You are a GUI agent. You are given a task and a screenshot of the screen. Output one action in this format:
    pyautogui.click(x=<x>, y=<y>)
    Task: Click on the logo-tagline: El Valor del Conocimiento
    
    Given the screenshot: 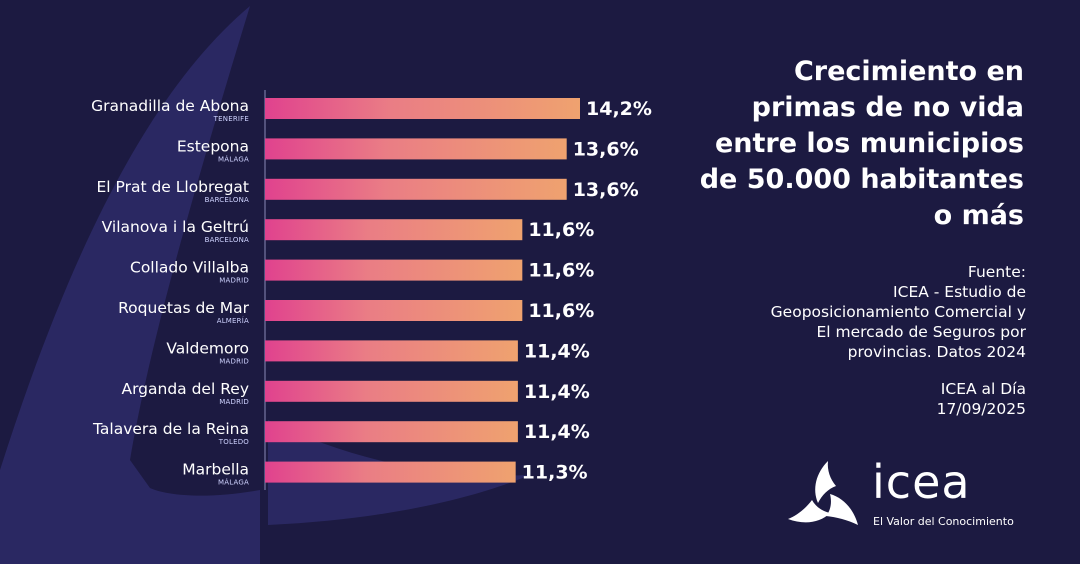 What is the action you would take?
    pyautogui.click(x=943, y=521)
    